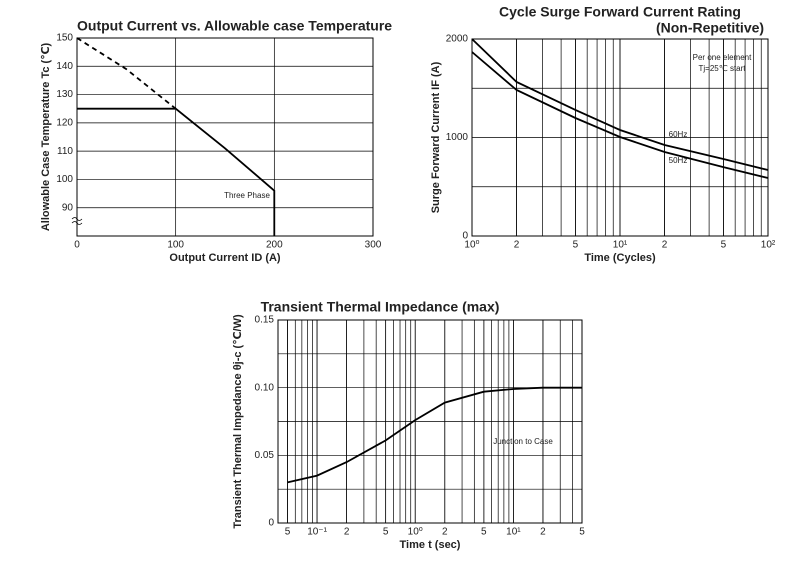 The width and height of the screenshot is (800, 563). I want to click on x-tick-label: 300, so click(373, 245).